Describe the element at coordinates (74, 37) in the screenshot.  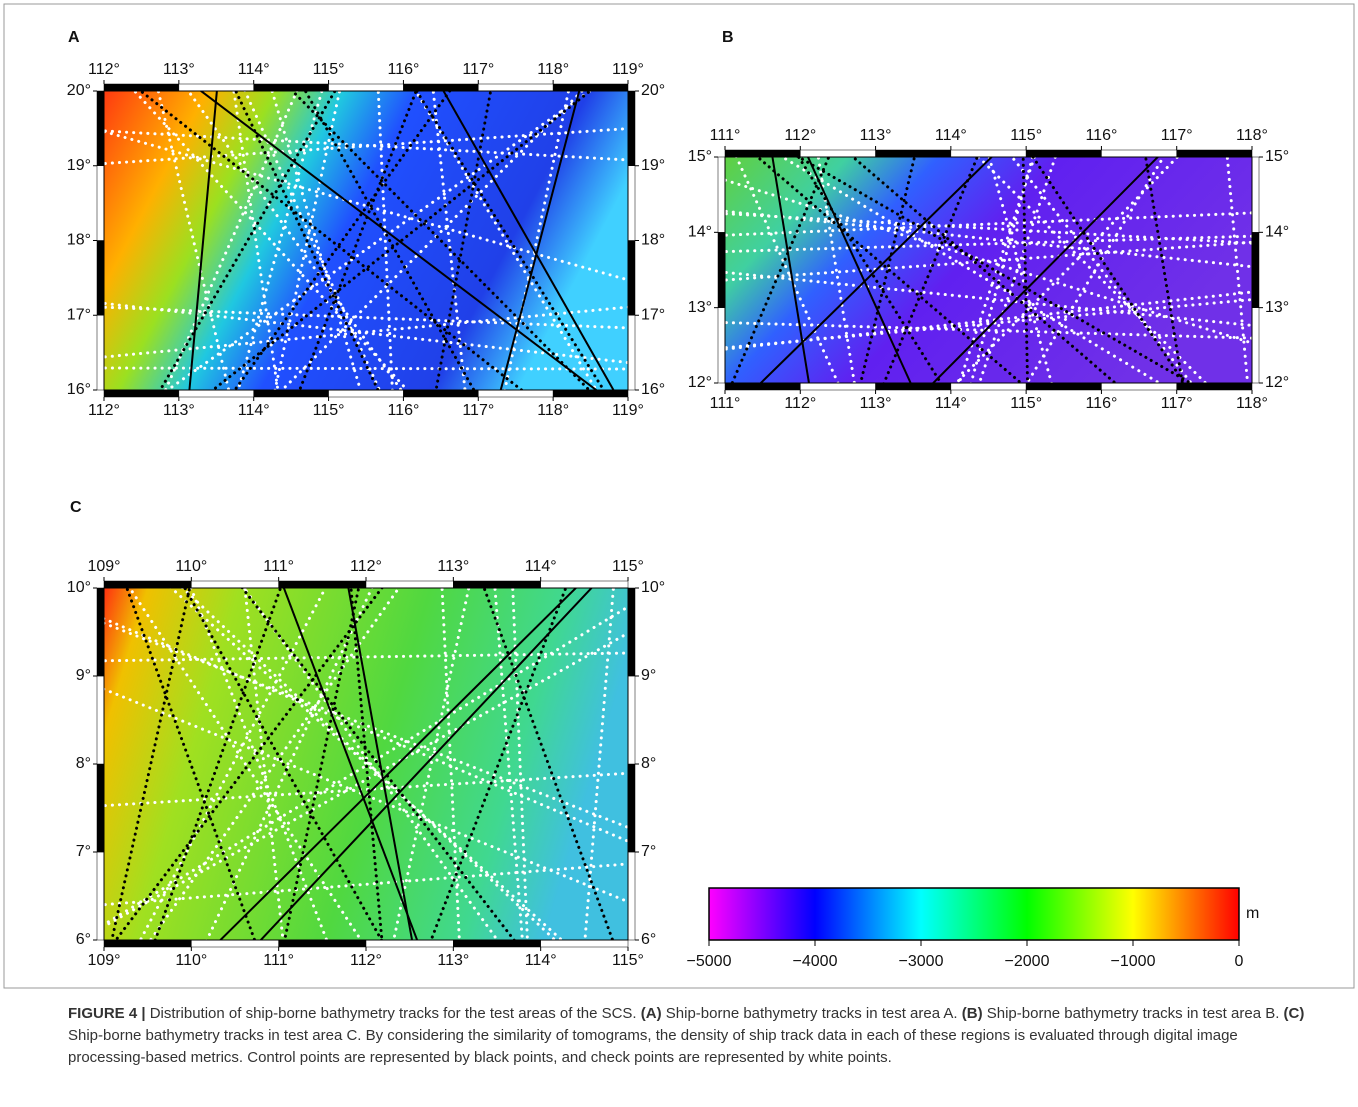
I see `panel-label: A` at that location.